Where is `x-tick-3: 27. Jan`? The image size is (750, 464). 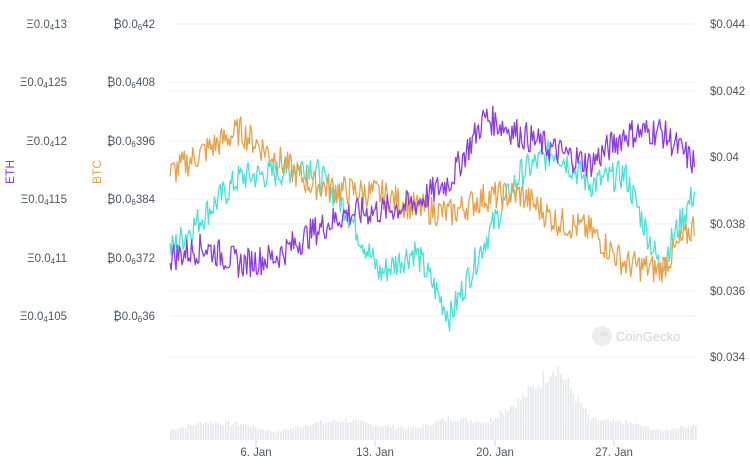
x-tick-3: 27. Jan is located at coordinates (614, 453).